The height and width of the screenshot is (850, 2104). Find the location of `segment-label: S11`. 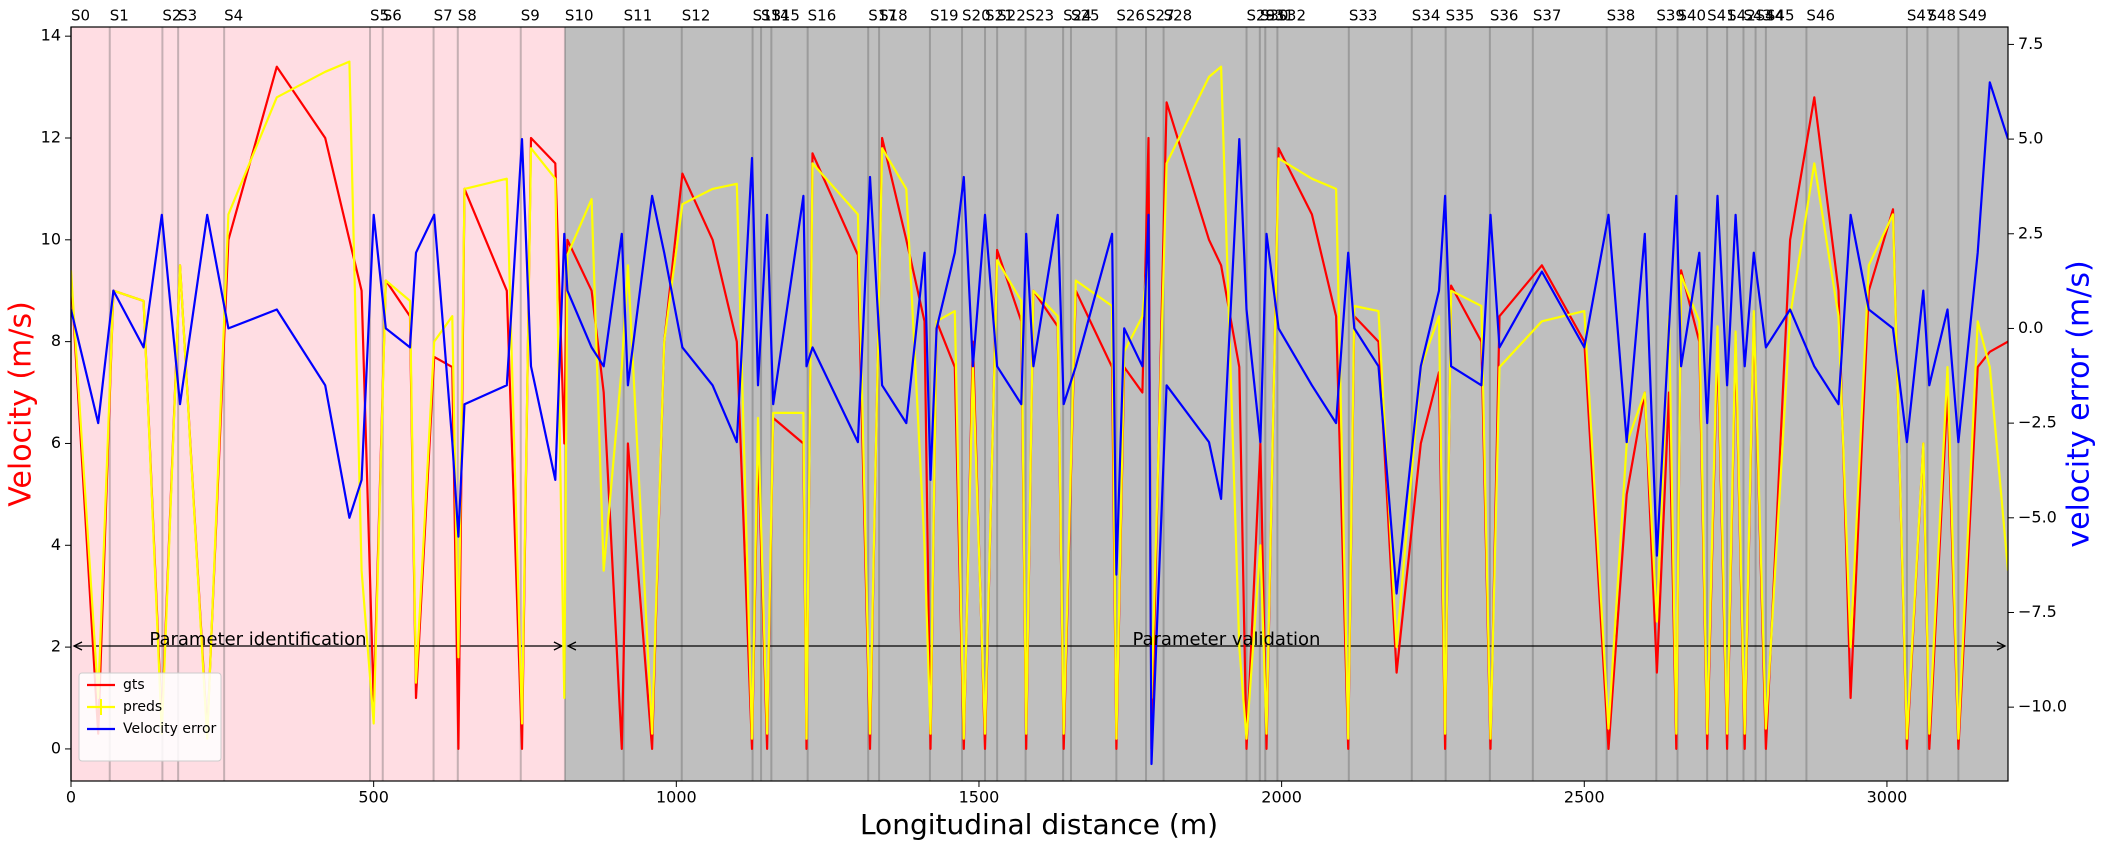

segment-label: S11 is located at coordinates (638, 16).